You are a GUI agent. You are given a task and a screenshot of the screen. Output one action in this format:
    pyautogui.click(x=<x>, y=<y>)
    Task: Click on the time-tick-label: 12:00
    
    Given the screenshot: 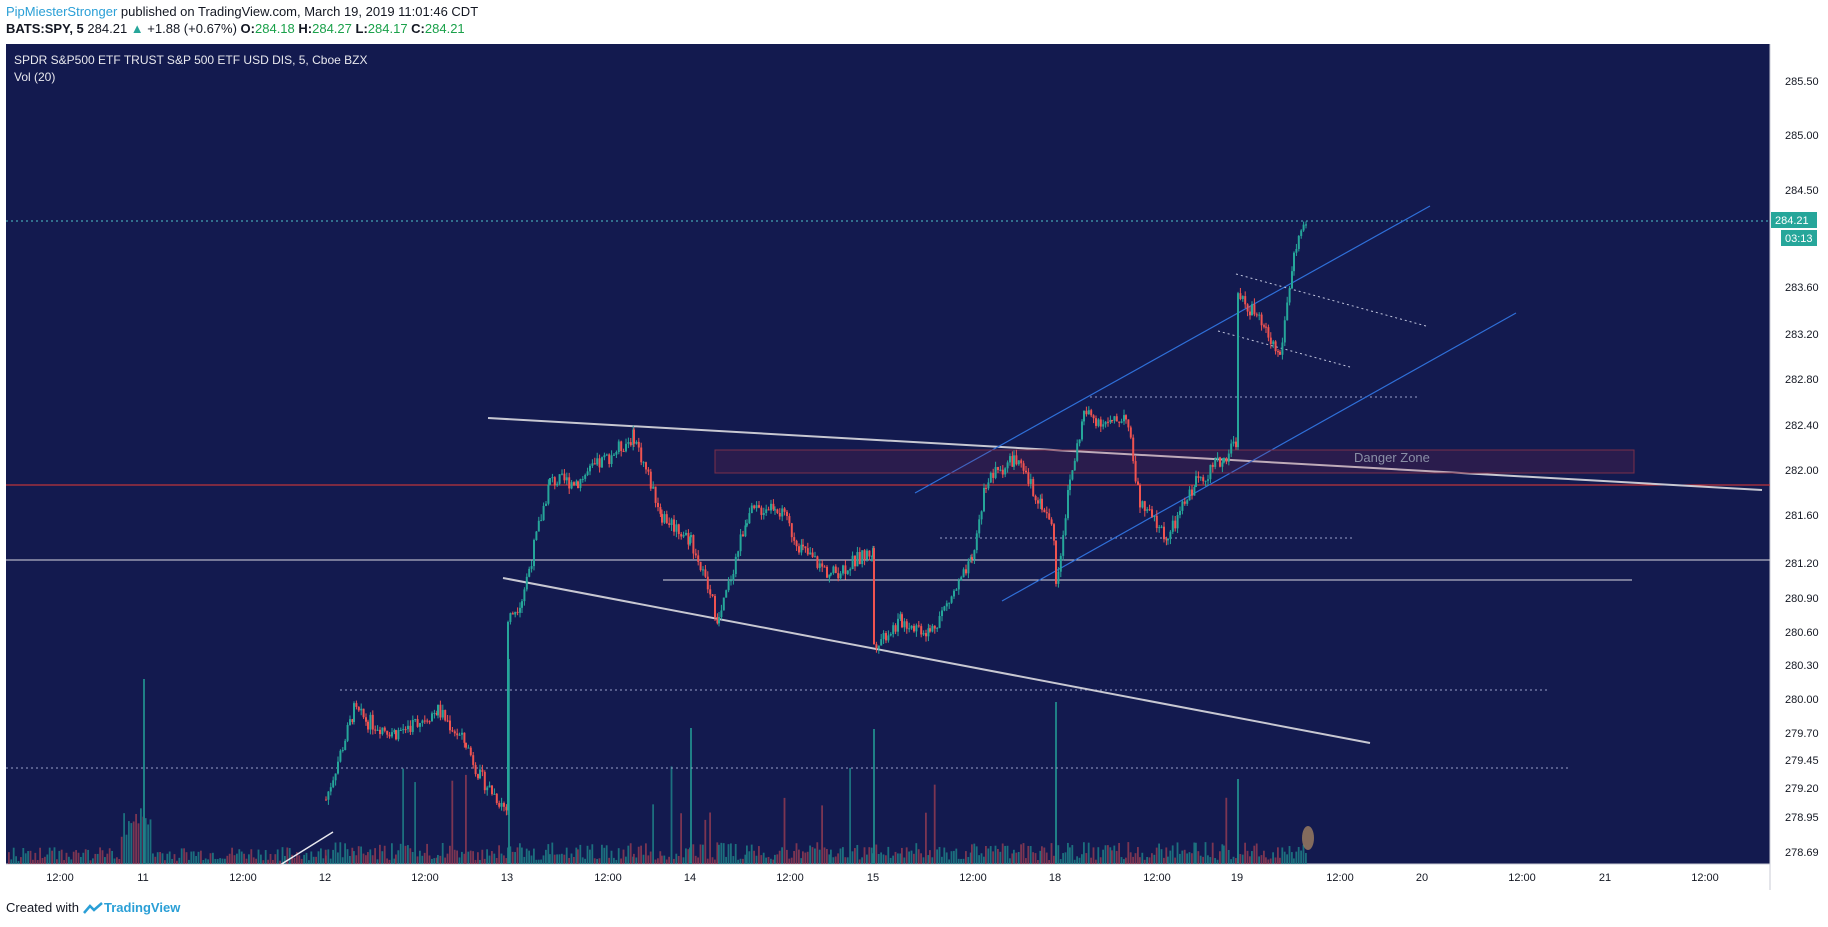 What is the action you would take?
    pyautogui.click(x=243, y=878)
    